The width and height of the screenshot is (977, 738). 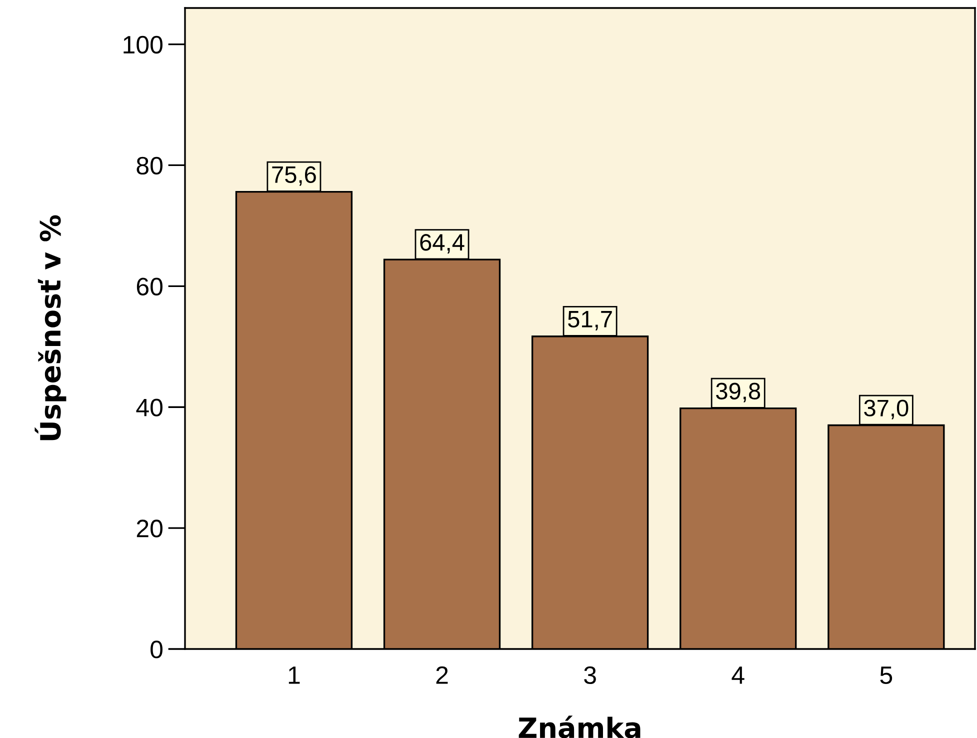 I want to click on x-tick-label: 4, so click(x=738, y=675).